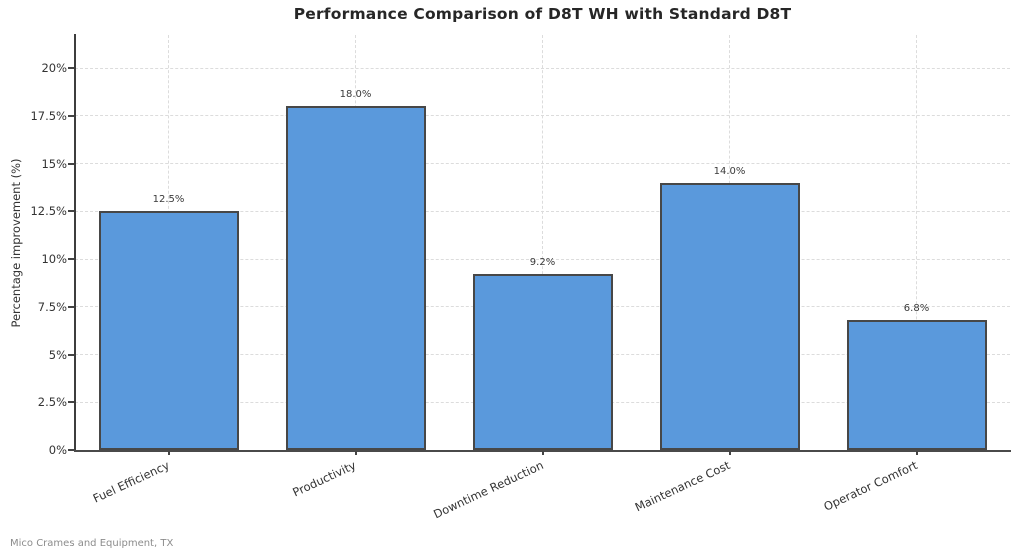  I want to click on x-tick-label: Productivity, so click(324, 479).